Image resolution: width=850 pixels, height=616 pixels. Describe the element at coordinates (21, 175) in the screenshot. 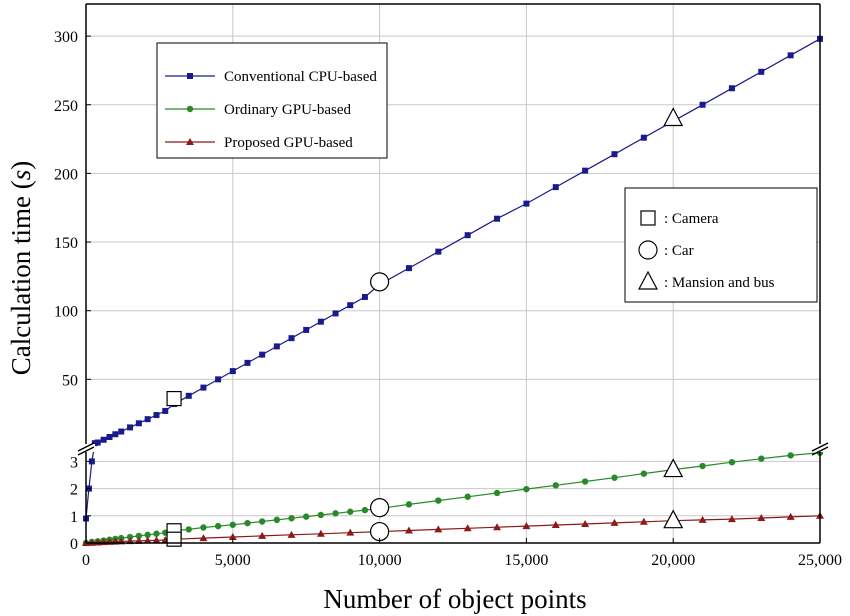

I see `y-axis-title-variable: s` at that location.